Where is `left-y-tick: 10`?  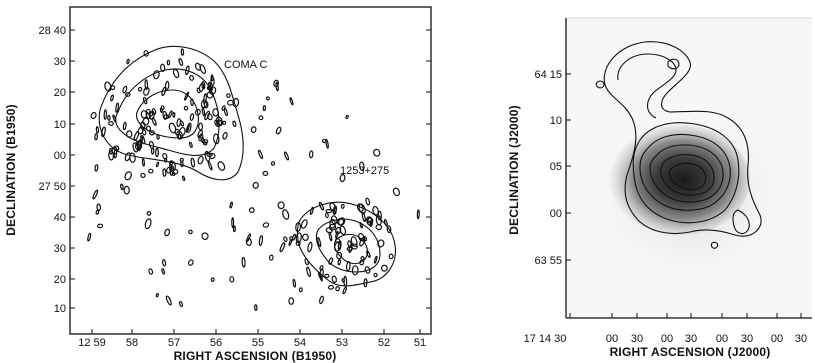 left-y-tick: 10 is located at coordinates (60, 309).